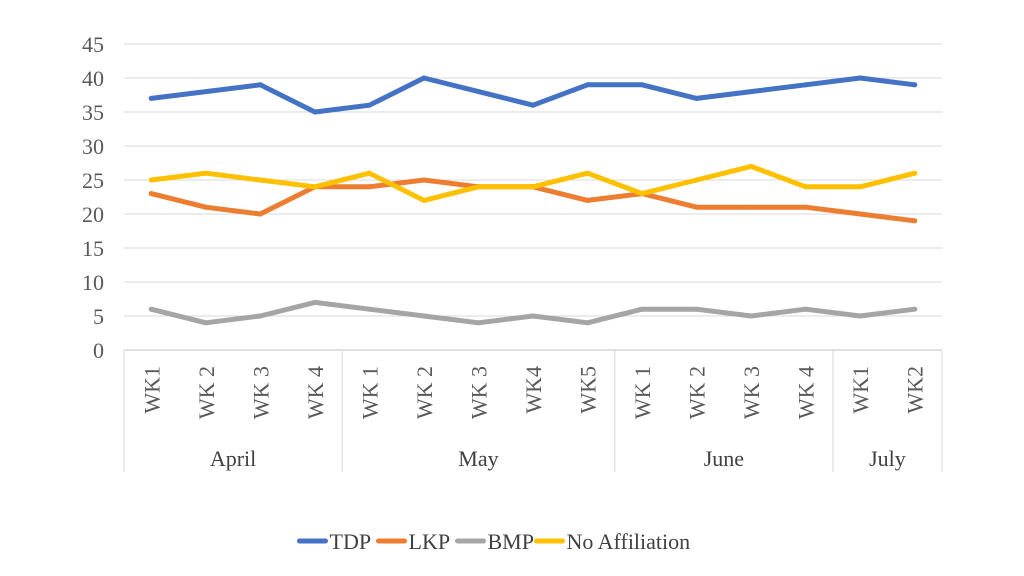 Image resolution: width=1024 pixels, height=576 pixels. Describe the element at coordinates (98, 350) in the screenshot. I see `y-tick-label: 0` at that location.